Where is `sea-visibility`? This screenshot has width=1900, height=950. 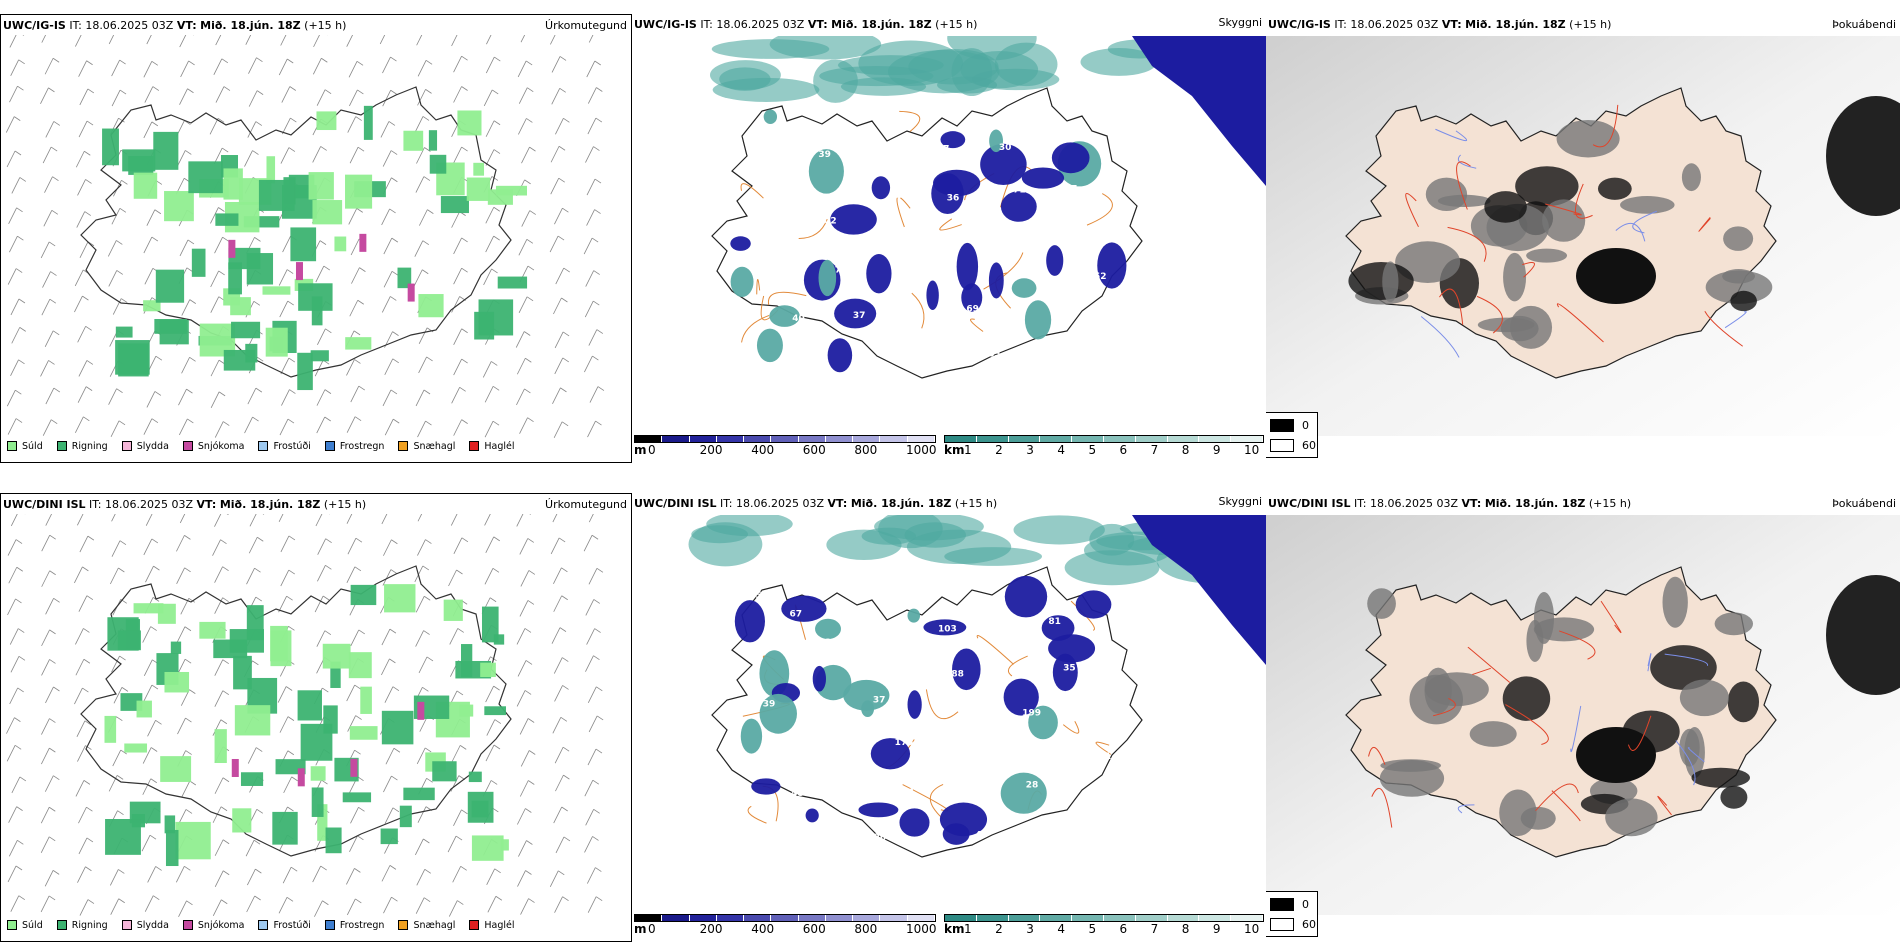 sea-visibility is located at coordinates (993, 556).